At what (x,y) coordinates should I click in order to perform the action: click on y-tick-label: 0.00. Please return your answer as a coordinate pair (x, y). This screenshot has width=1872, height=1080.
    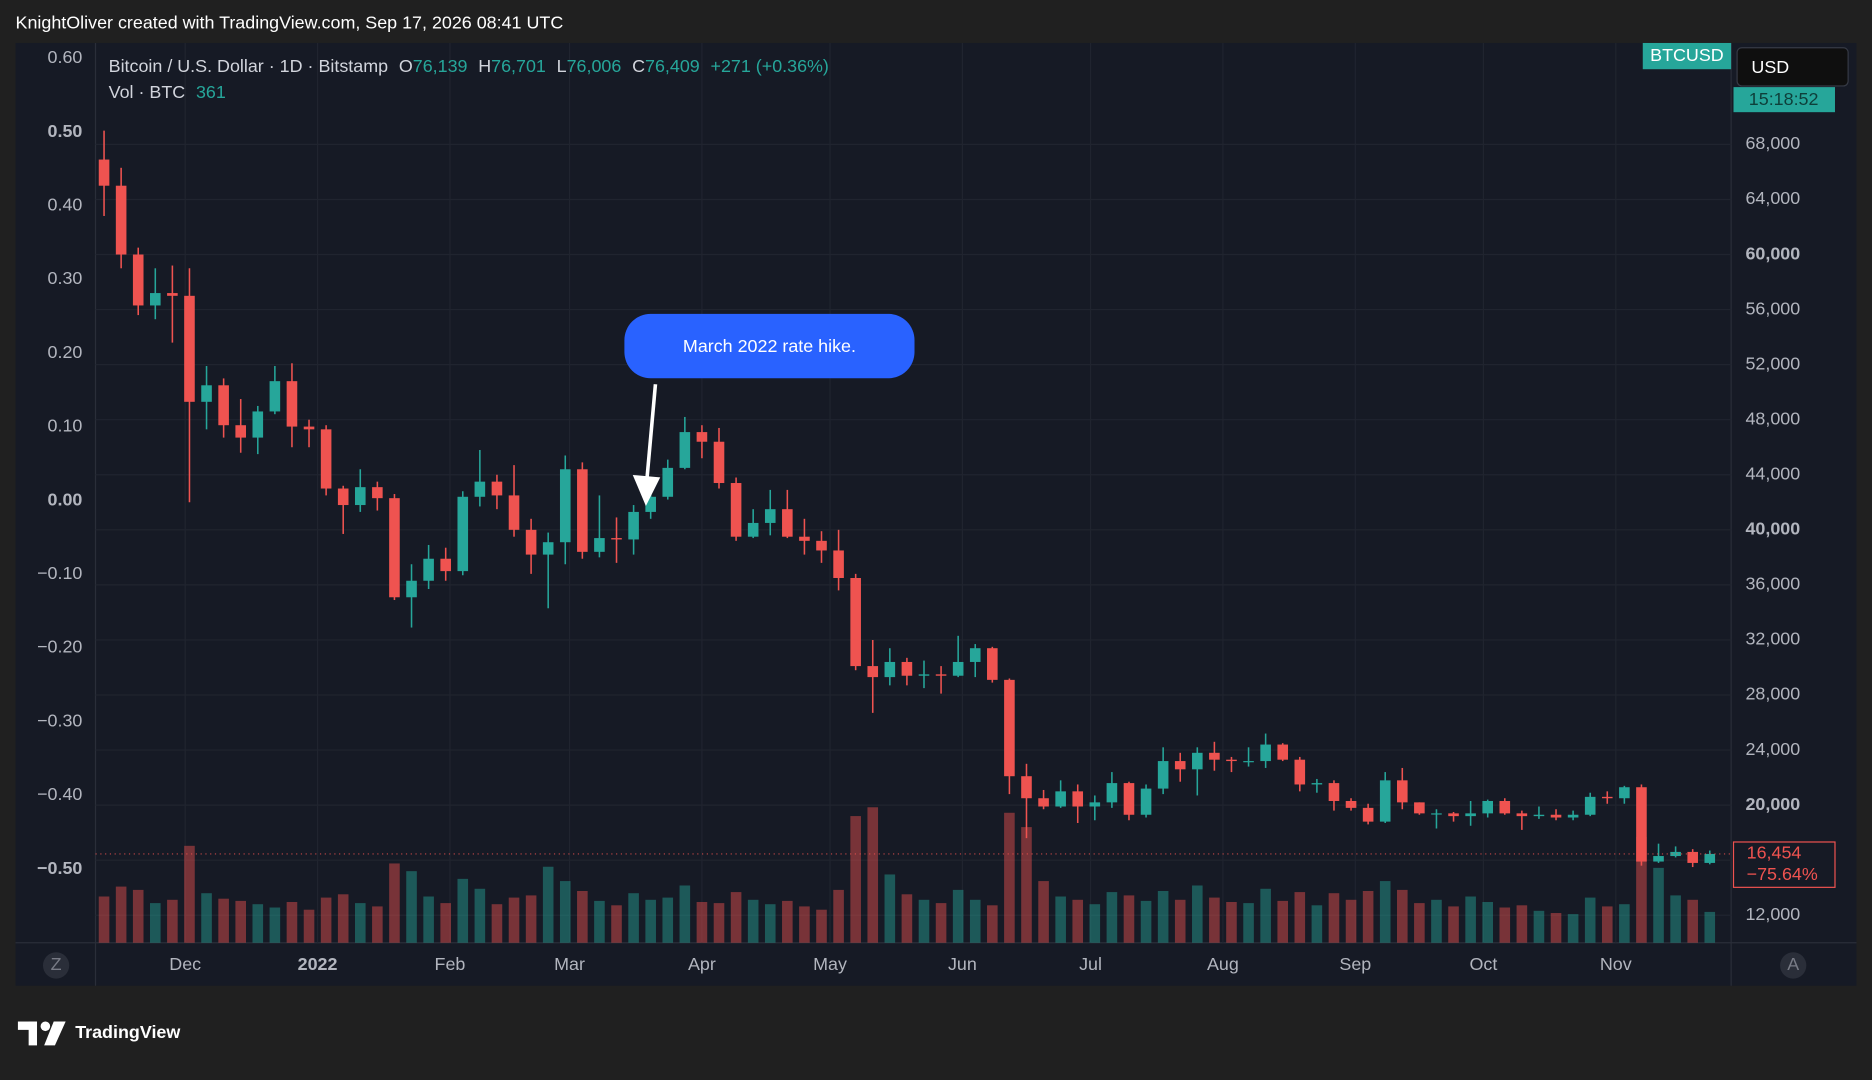
    Looking at the image, I should click on (65, 499).